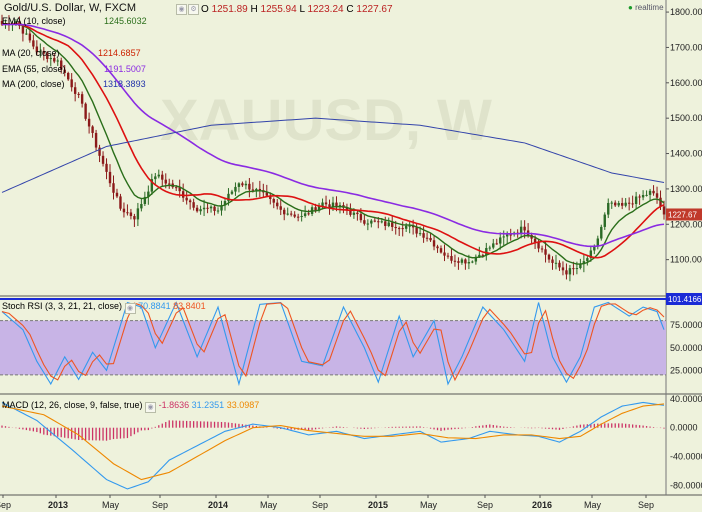  I want to click on settings-icon: ⚙, so click(193, 9).